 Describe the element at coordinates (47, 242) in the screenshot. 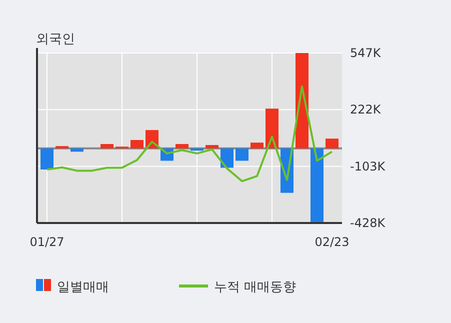

I see `x-tick-label: 01/27` at that location.